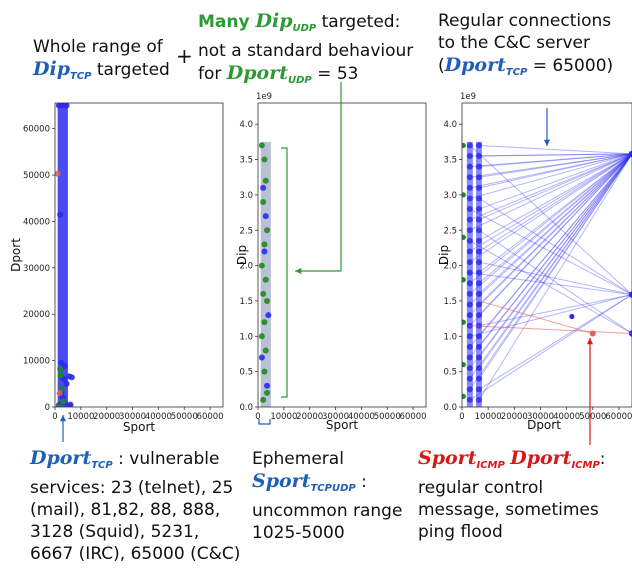  Describe the element at coordinates (550, 329) in the screenshot. I see `icmp-line` at that location.